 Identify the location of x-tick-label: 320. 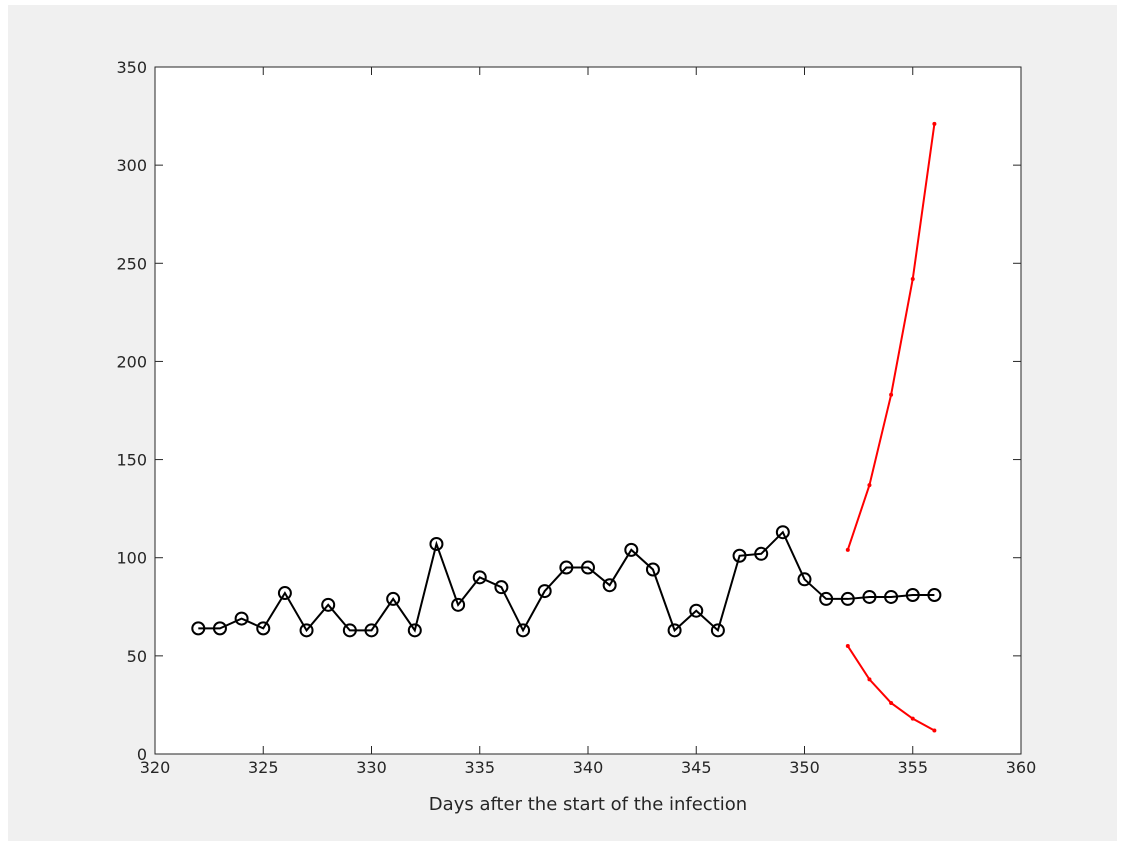
(155, 767).